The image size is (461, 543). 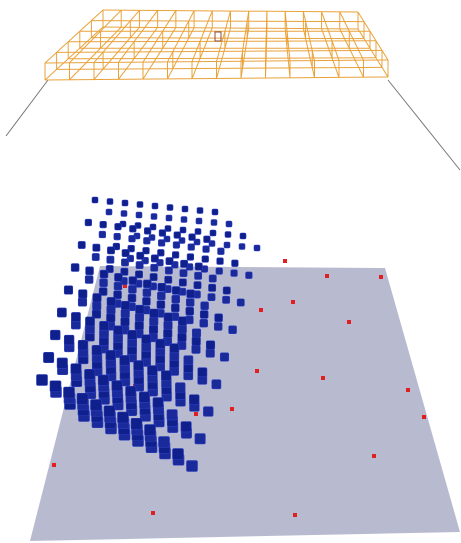 I want to click on wire-marker, so click(x=218, y=36).